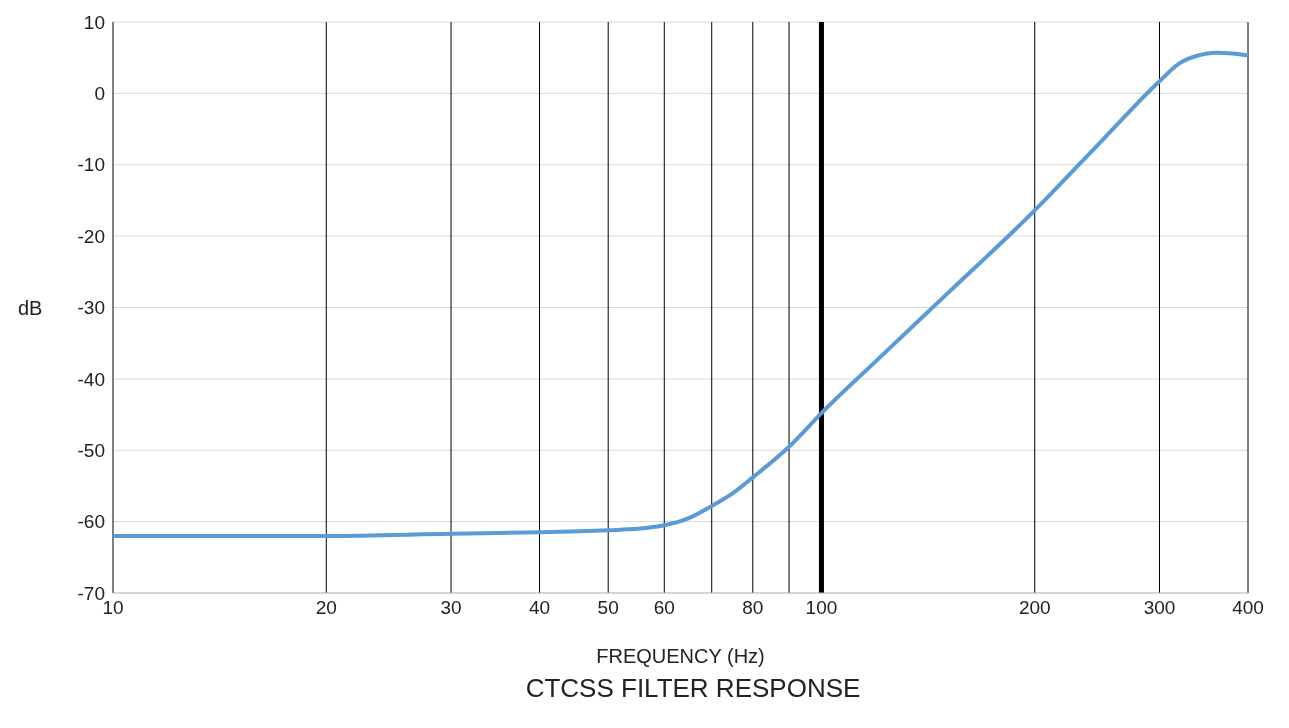  What do you see at coordinates (680, 656) in the screenshot?
I see `x-axis-title: FREQUENCY (Hz)` at bounding box center [680, 656].